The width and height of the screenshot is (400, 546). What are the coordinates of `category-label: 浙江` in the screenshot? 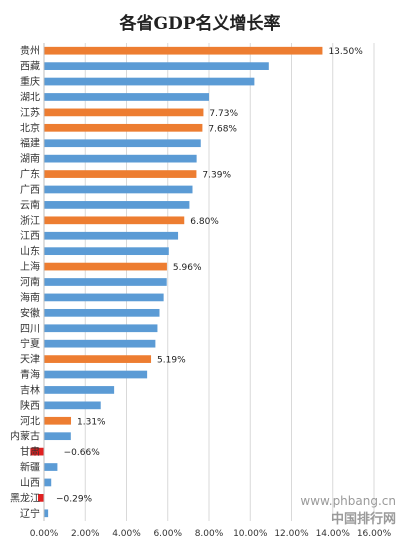 It's located at (30, 221).